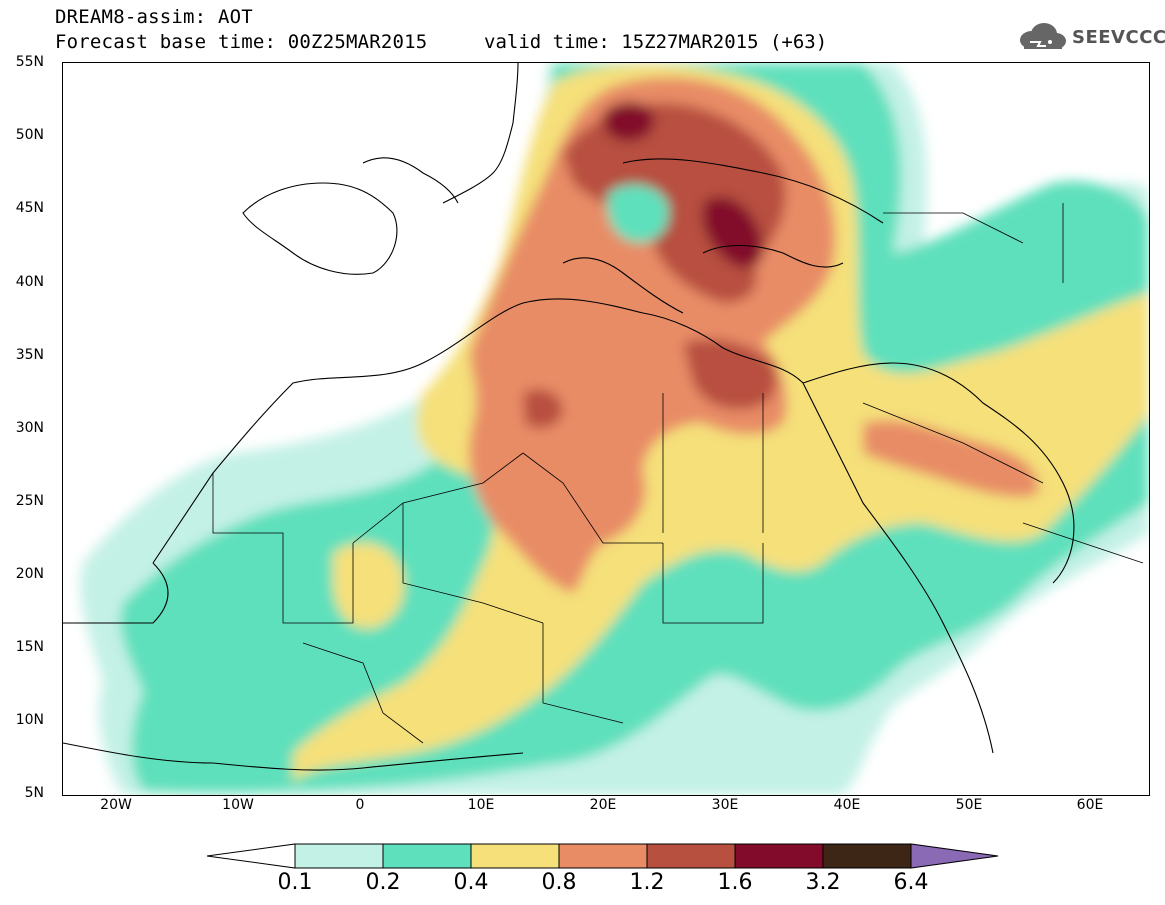  Describe the element at coordinates (1118, 37) in the screenshot. I see `logo-text: SEEVCCC` at that location.